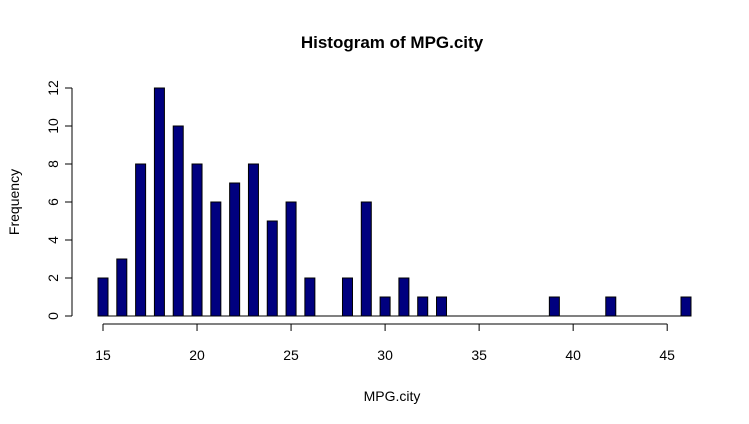  I want to click on y-tick-label: 12, so click(53, 88).